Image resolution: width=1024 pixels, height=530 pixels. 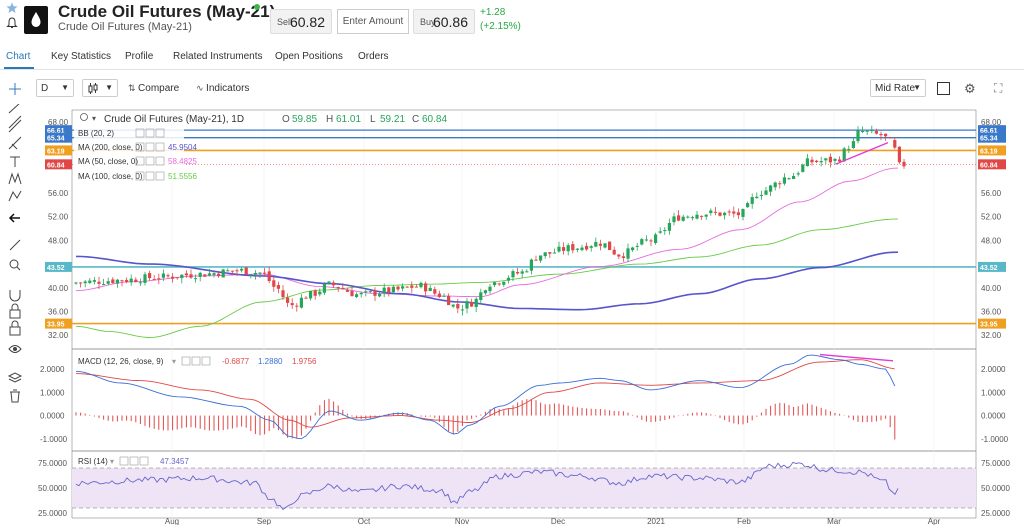 I want to click on pattern-tool-icon, so click(x=15, y=178).